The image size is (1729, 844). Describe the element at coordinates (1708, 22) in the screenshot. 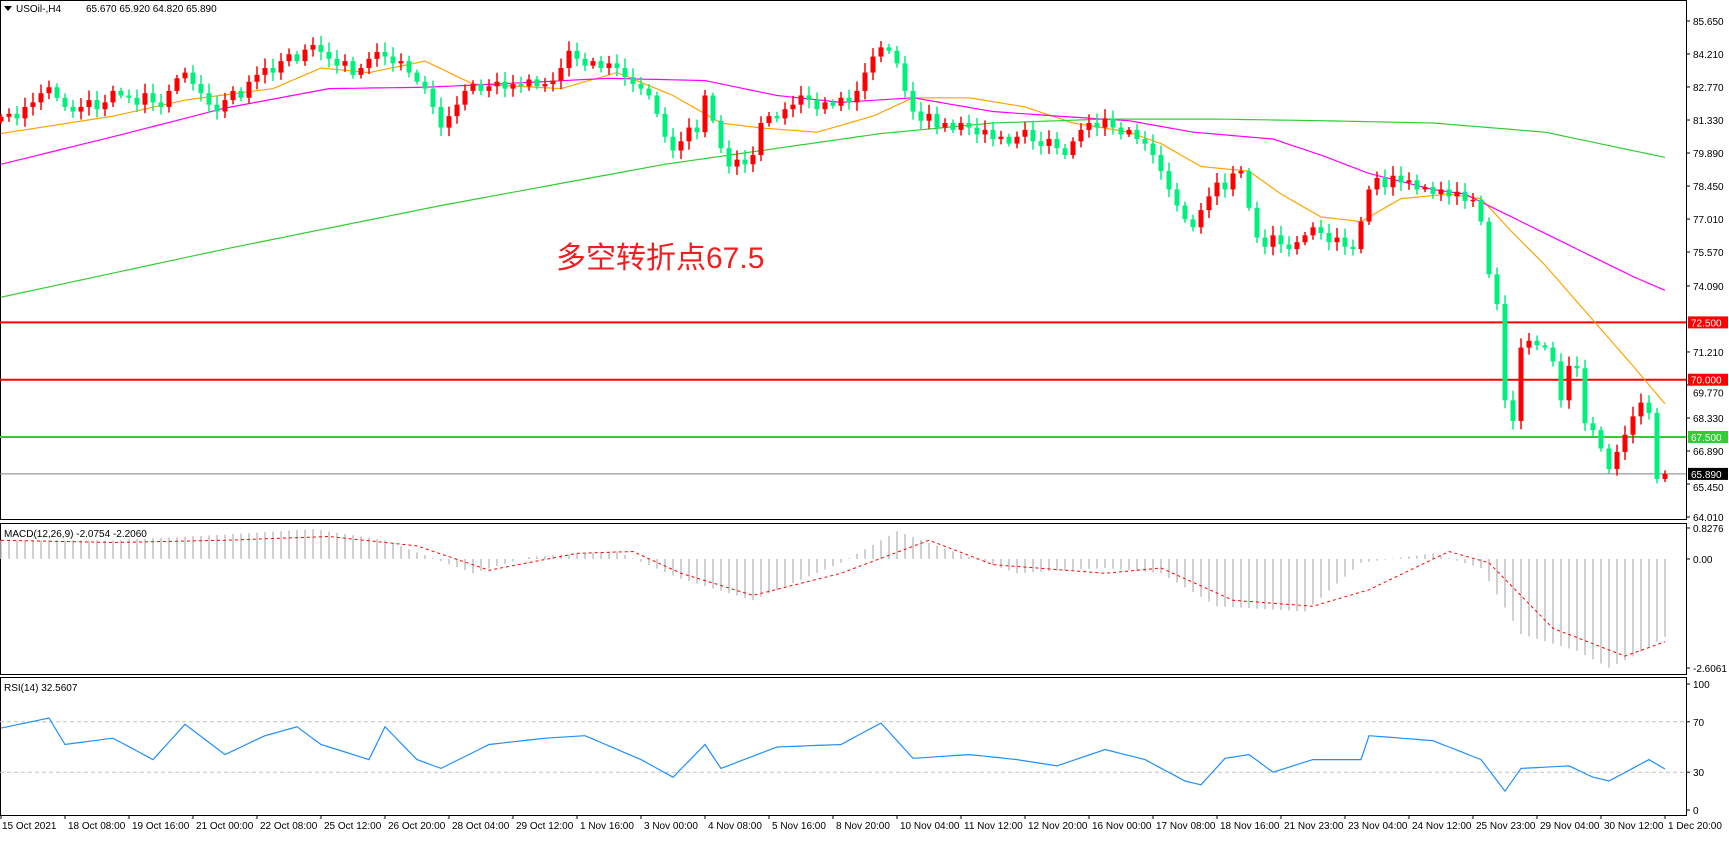

I see `price-tick-label: 85.650` at that location.